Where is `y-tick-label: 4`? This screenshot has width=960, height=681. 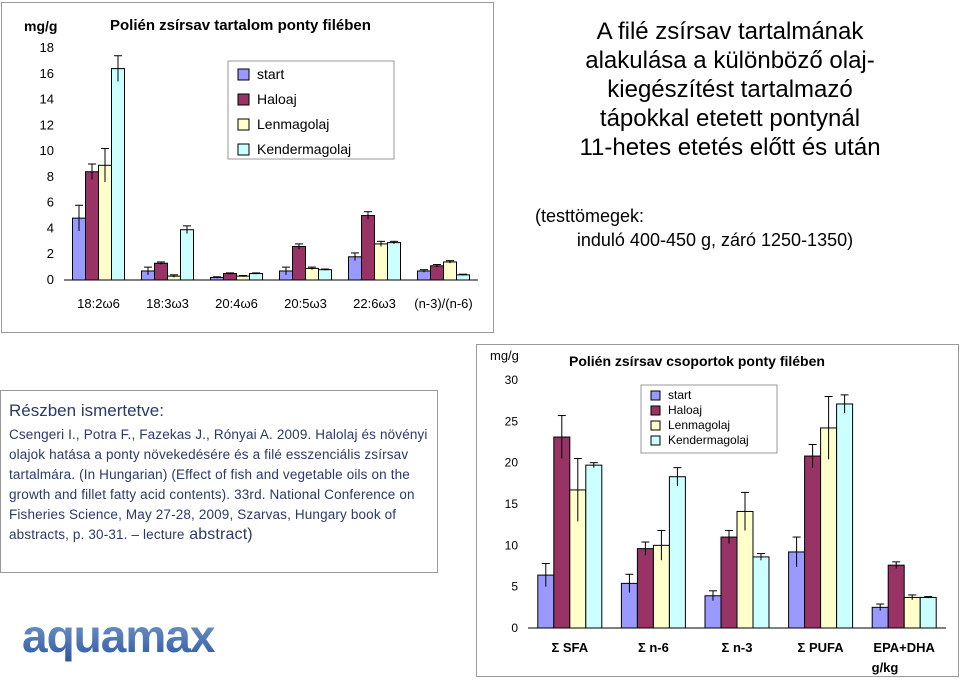
y-tick-label: 4 is located at coordinates (50, 227).